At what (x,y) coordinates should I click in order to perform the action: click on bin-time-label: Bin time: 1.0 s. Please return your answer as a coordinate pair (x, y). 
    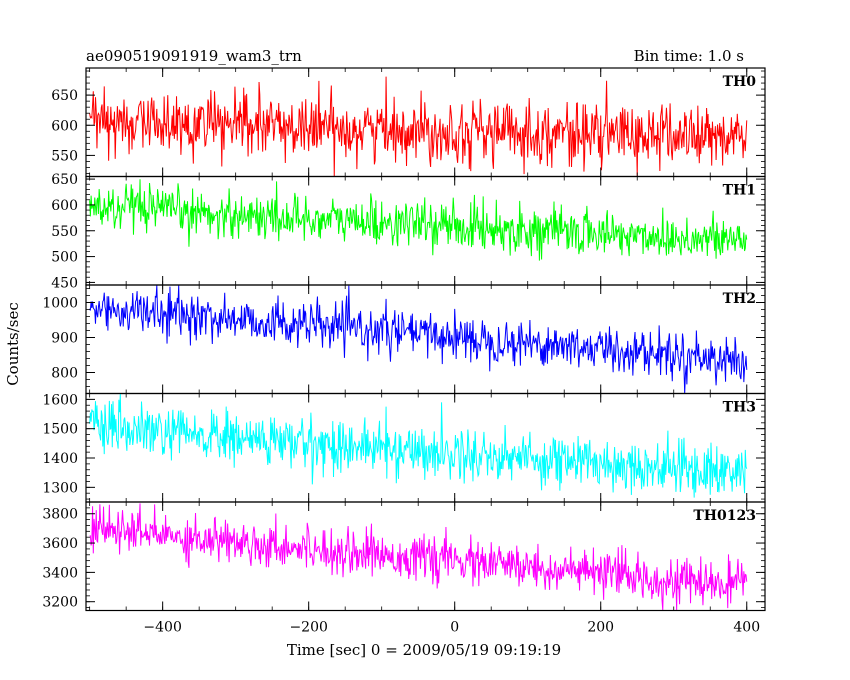
    Looking at the image, I should click on (689, 56).